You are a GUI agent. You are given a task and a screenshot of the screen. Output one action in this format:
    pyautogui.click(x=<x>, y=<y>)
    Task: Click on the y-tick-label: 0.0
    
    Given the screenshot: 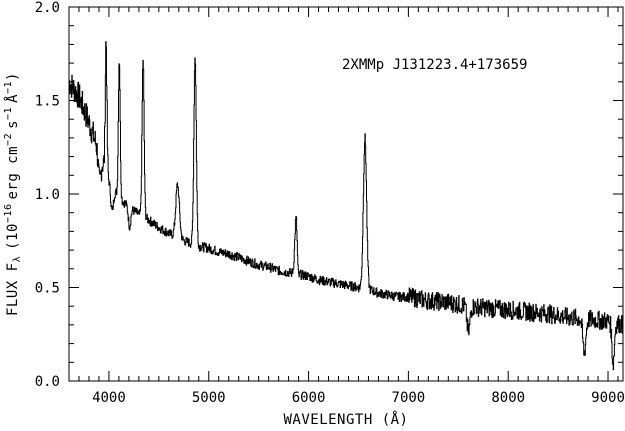 What is the action you would take?
    pyautogui.click(x=47, y=382)
    